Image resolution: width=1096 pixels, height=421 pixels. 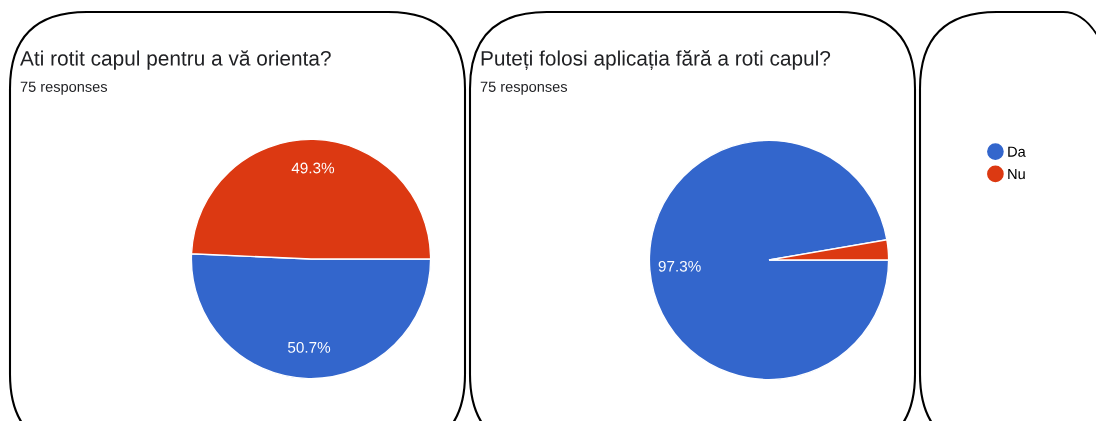 I want to click on legend-label: Da, so click(x=1017, y=151).